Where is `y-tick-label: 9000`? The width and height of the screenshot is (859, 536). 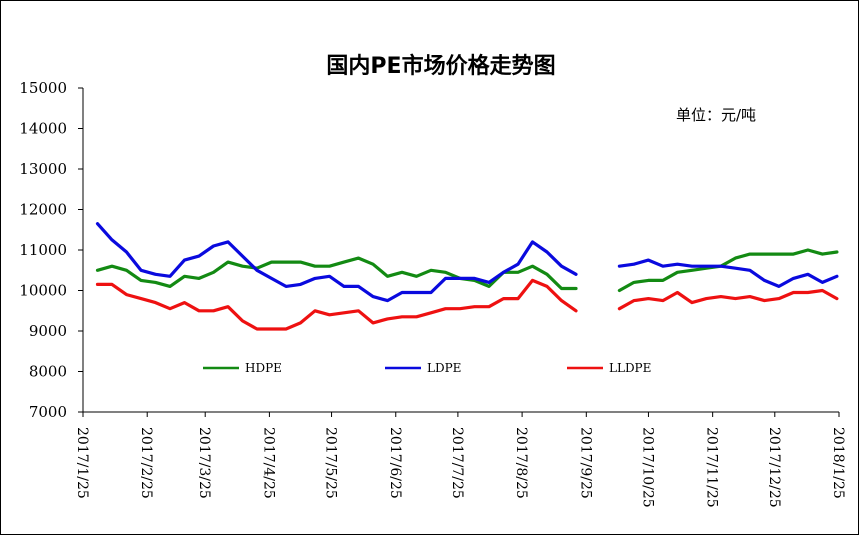 y-tick-label: 9000 is located at coordinates (48, 331).